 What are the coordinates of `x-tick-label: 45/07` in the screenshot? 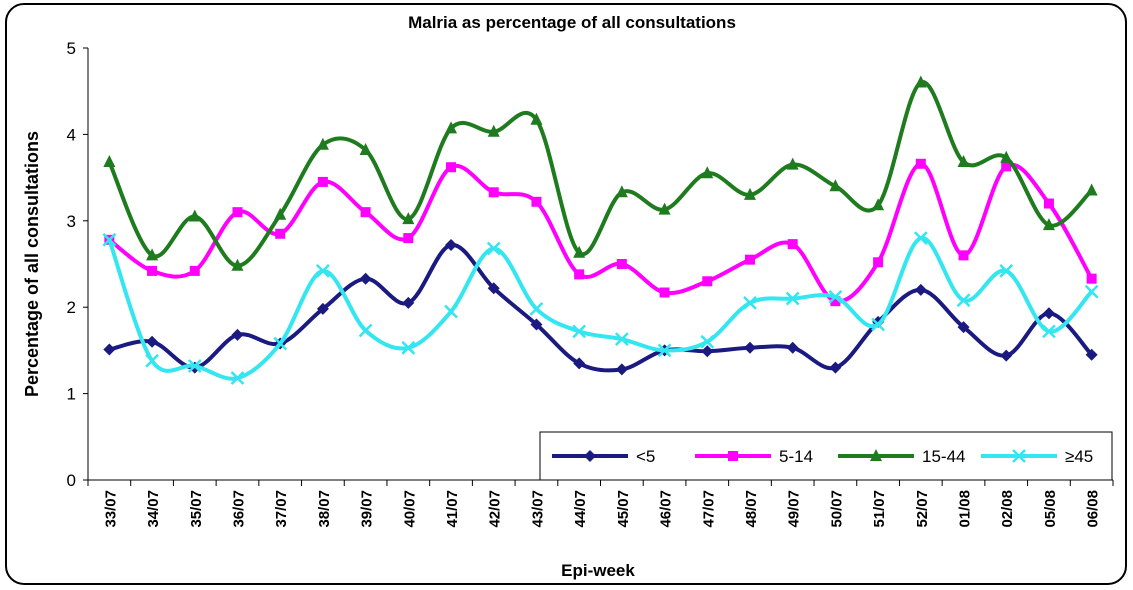 It's located at (623, 509).